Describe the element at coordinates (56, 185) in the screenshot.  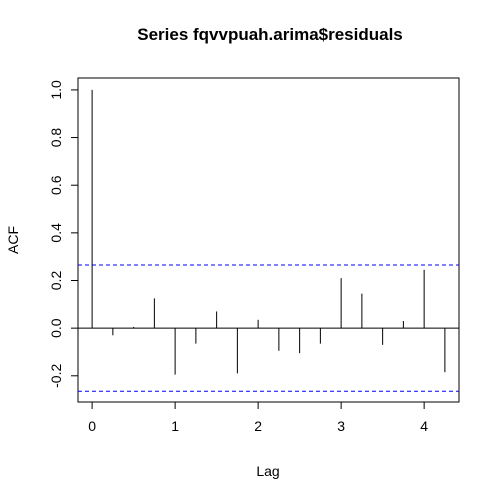
I see `y-tick-label: 0.6` at that location.